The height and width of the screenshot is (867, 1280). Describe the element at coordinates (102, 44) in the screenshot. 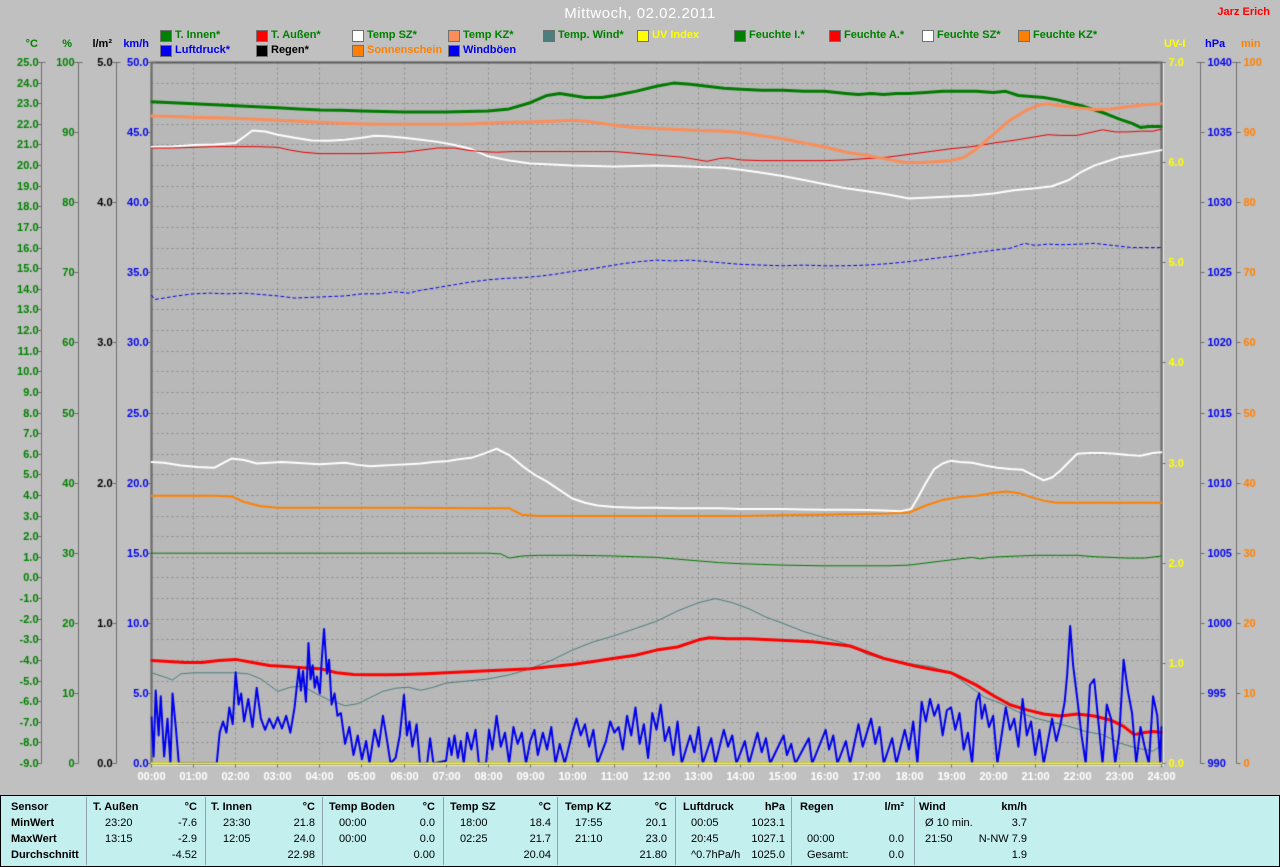

I see `axis-header-lm2: l/m²` at that location.